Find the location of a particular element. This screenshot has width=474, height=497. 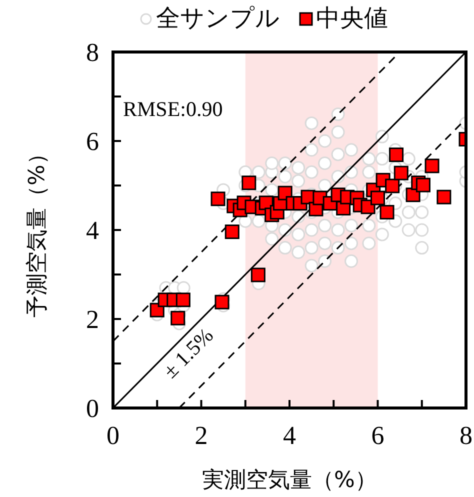

annotation: RMSE:0.90 is located at coordinates (173, 109).